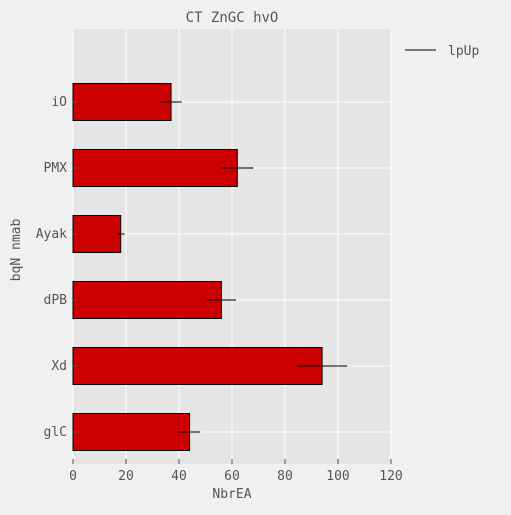 The width and height of the screenshot is (511, 515). I want to click on y-tick-label: PMX, so click(56, 168).